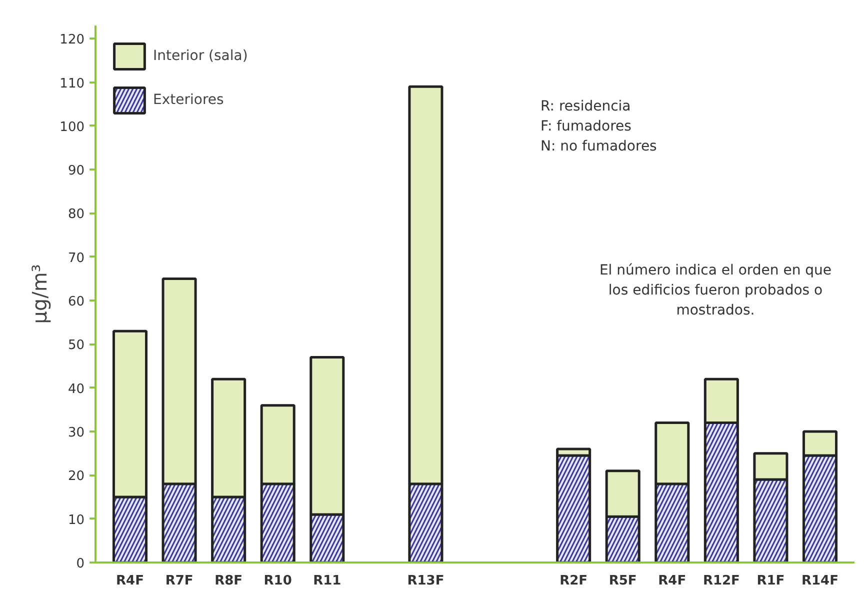 The width and height of the screenshot is (864, 602). I want to click on y-tick-label: 0, so click(80, 564).